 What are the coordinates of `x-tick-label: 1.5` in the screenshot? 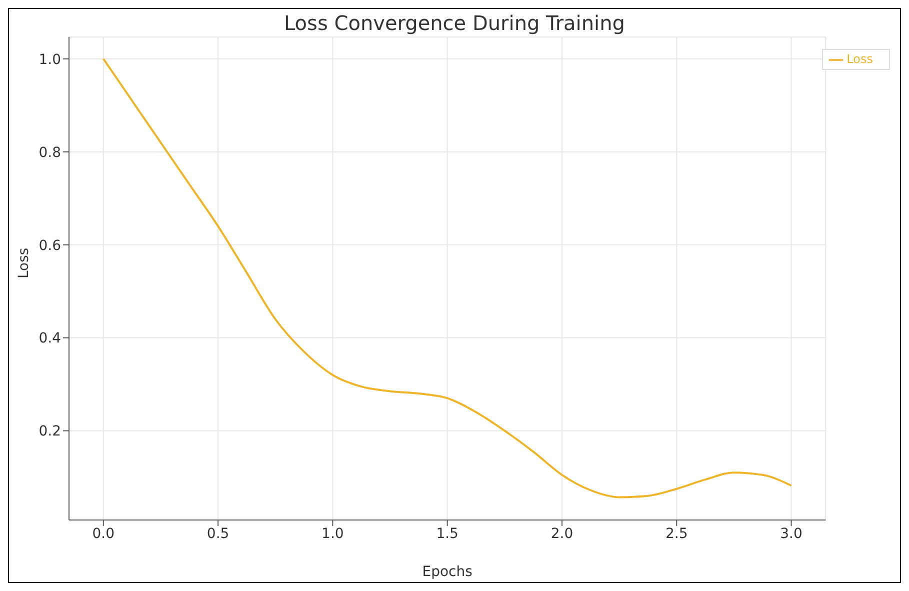 It's located at (447, 534).